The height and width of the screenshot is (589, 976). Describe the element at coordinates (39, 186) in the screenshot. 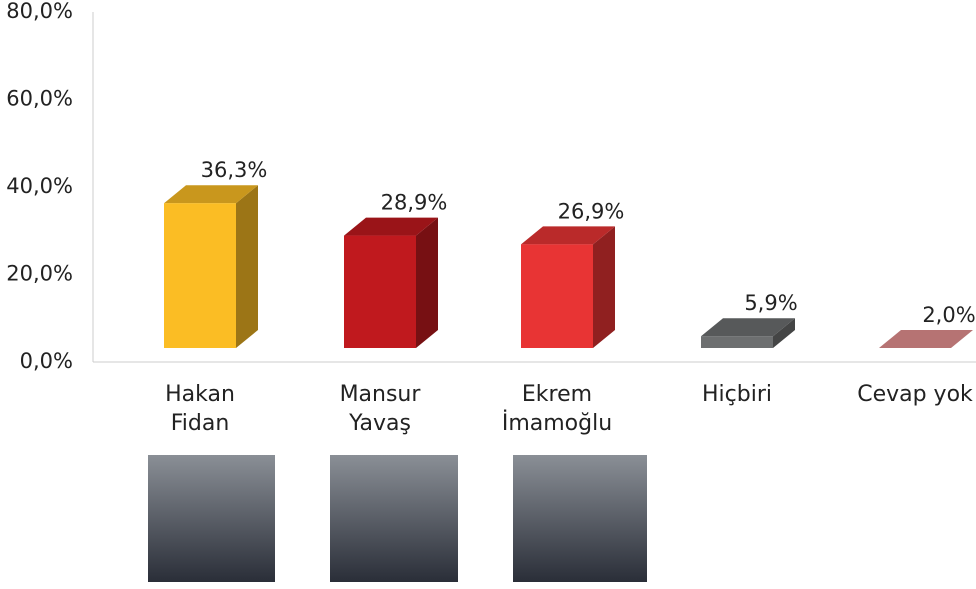

I see `y-tick-label: 40,0%` at that location.